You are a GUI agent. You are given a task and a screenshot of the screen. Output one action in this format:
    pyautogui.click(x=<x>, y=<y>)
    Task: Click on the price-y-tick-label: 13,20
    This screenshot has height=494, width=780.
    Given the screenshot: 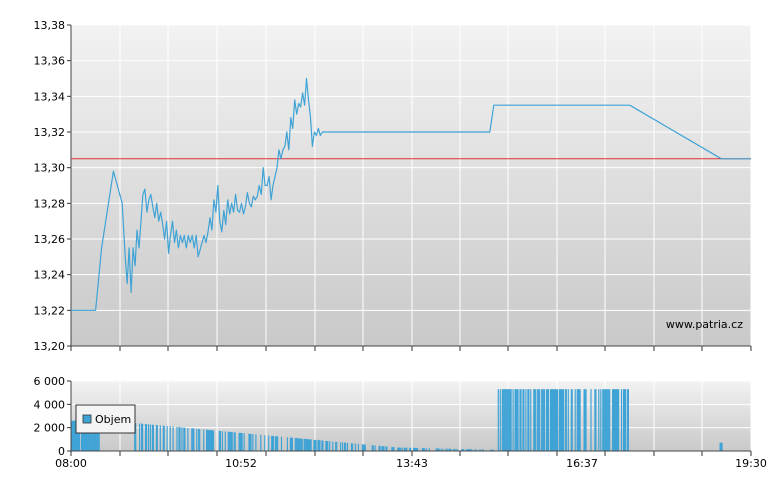 What is the action you would take?
    pyautogui.click(x=50, y=346)
    